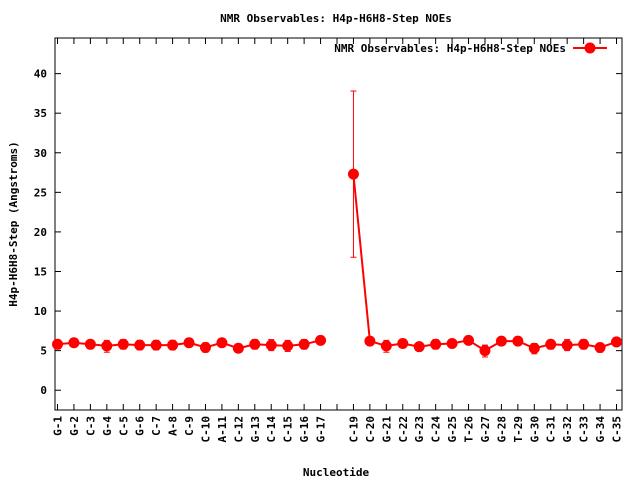  I want to click on x-tick-label: C-15, so click(288, 429).